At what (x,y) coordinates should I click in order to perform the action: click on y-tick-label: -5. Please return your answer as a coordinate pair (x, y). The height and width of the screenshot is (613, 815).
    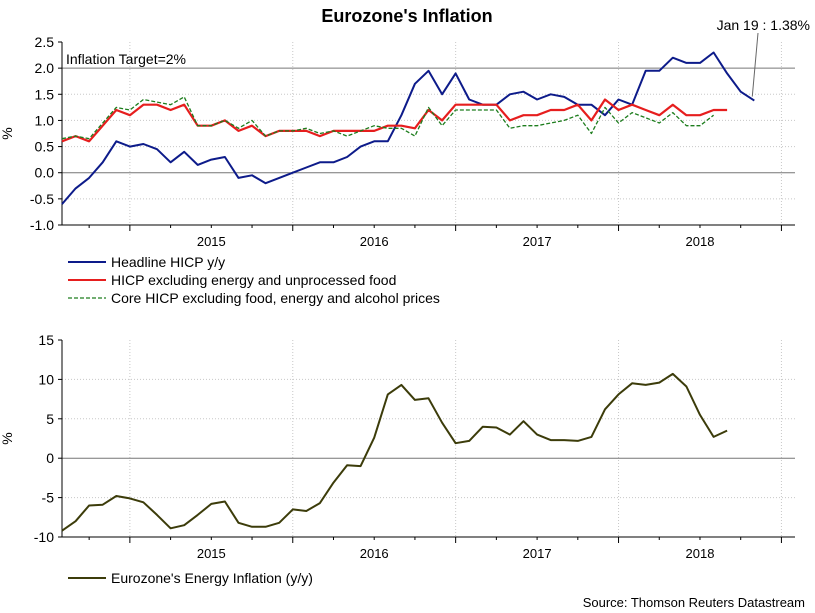
    Looking at the image, I should click on (48, 498).